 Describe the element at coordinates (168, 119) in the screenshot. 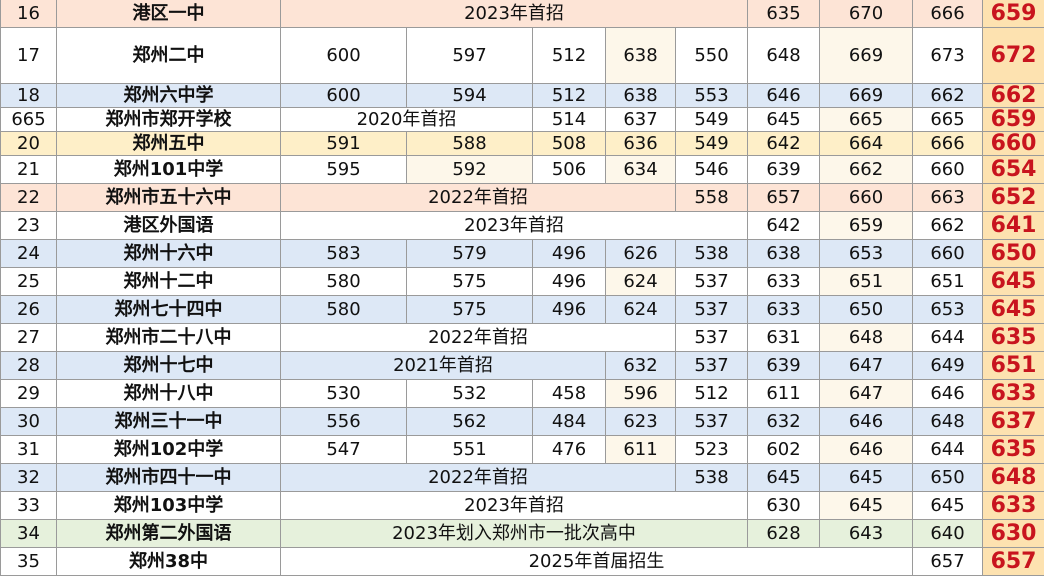

I see `school-name-cell: 郑州市郑开学校` at that location.